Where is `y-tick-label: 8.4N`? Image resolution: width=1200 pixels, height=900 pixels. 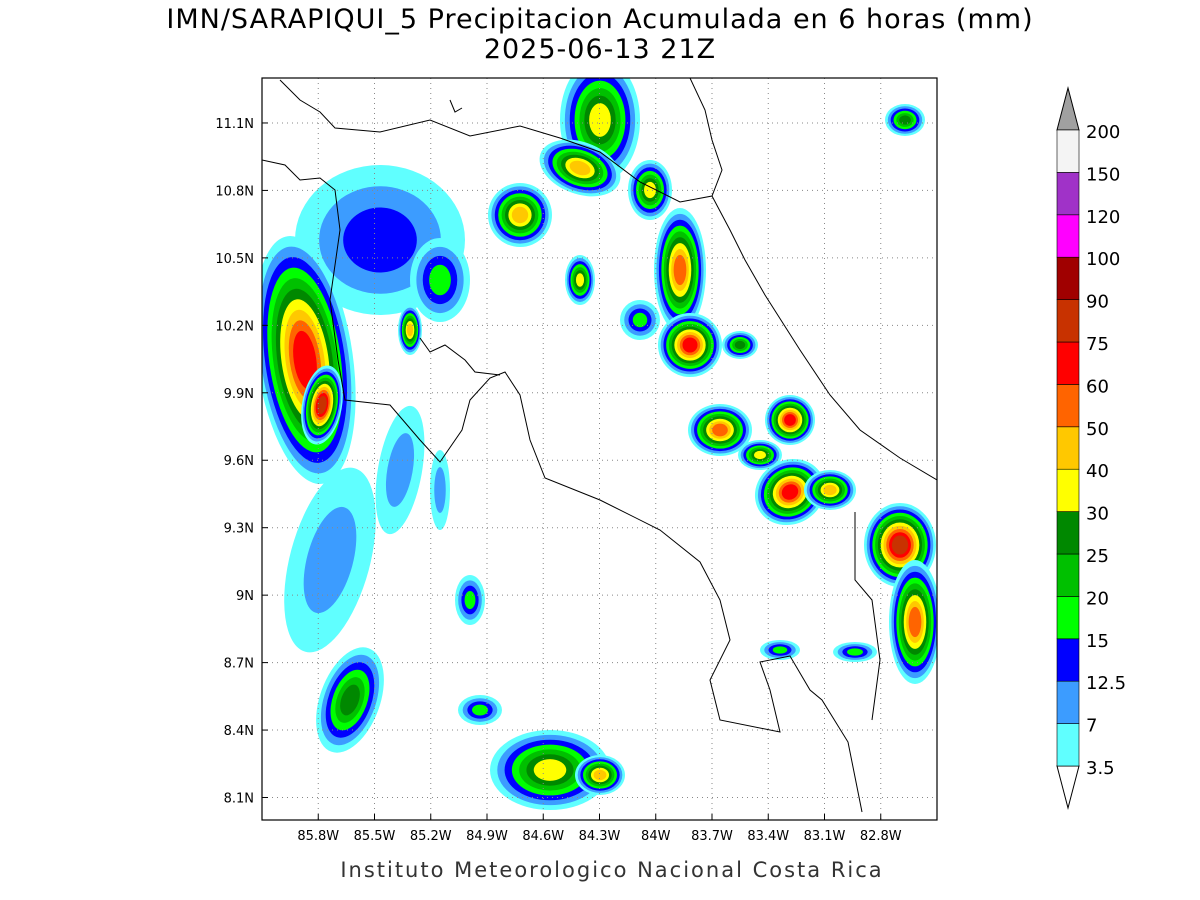
y-tick-label: 8.4N is located at coordinates (239, 731).